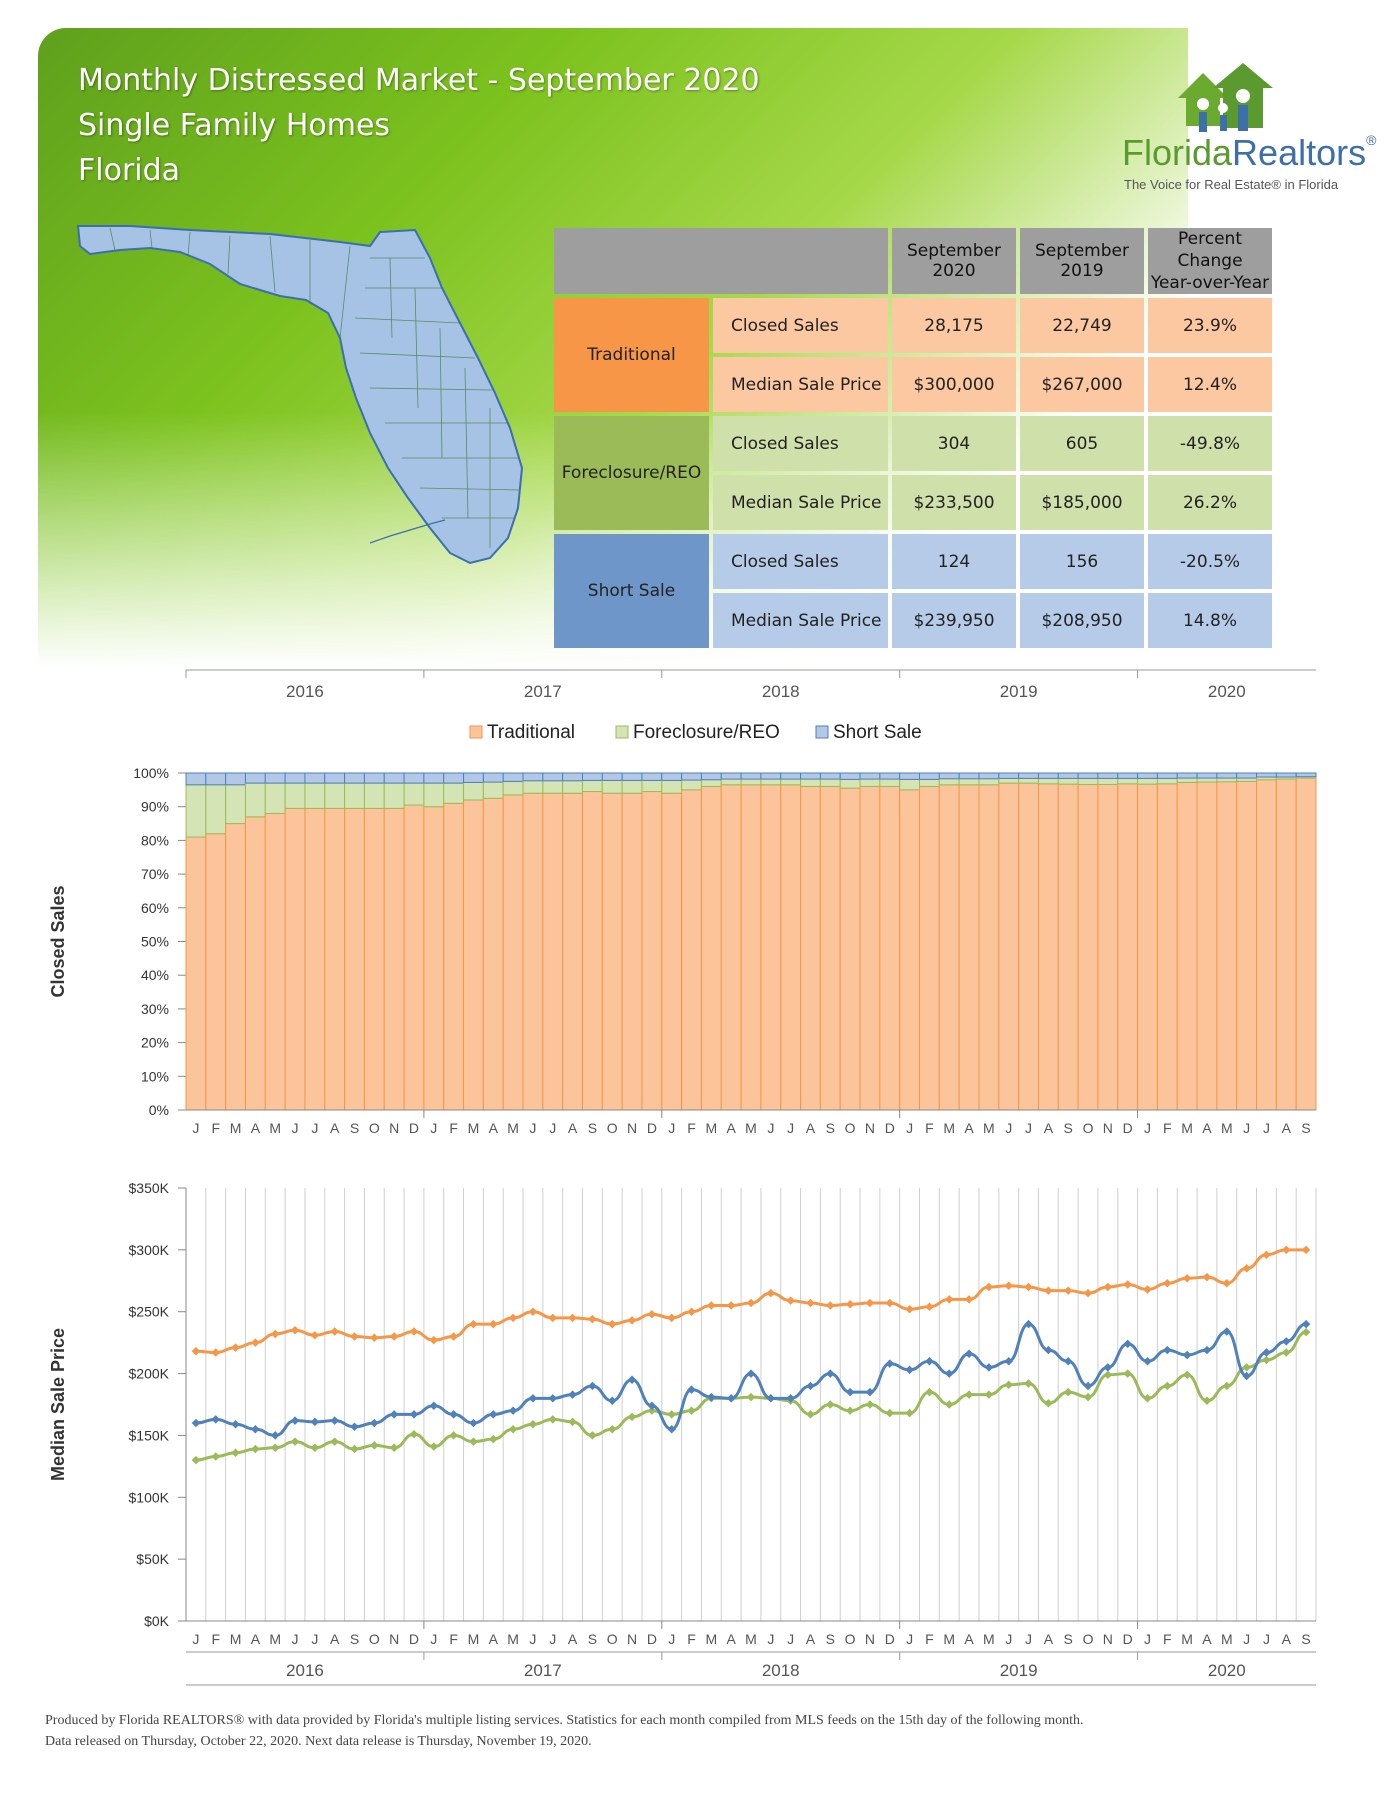 This screenshot has height=1797, width=1389. What do you see at coordinates (476, 732) in the screenshot?
I see `legend-swatch` at bounding box center [476, 732].